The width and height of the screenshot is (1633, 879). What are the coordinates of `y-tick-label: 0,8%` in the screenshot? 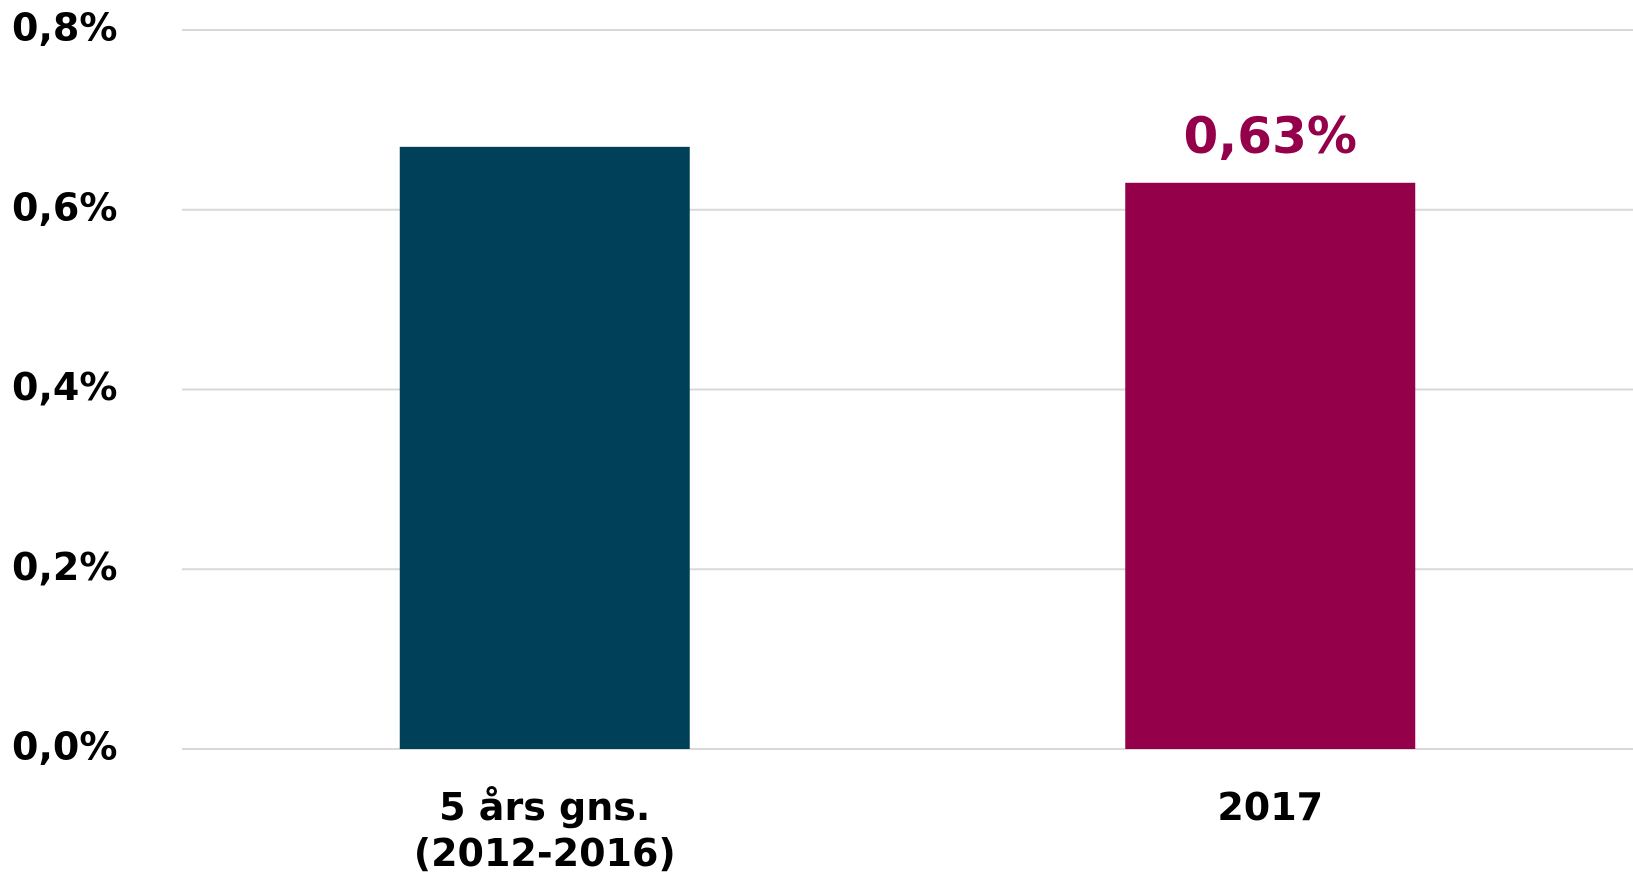 It's located at (64, 28).